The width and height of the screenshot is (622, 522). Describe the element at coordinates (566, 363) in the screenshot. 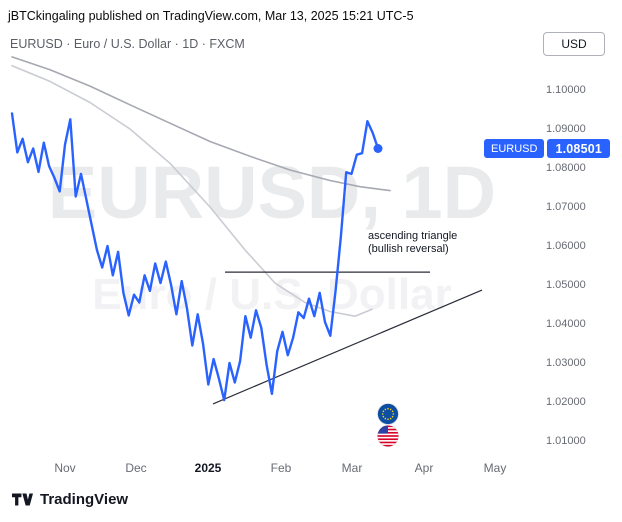

I see `price-axis-label: 1.03000` at that location.